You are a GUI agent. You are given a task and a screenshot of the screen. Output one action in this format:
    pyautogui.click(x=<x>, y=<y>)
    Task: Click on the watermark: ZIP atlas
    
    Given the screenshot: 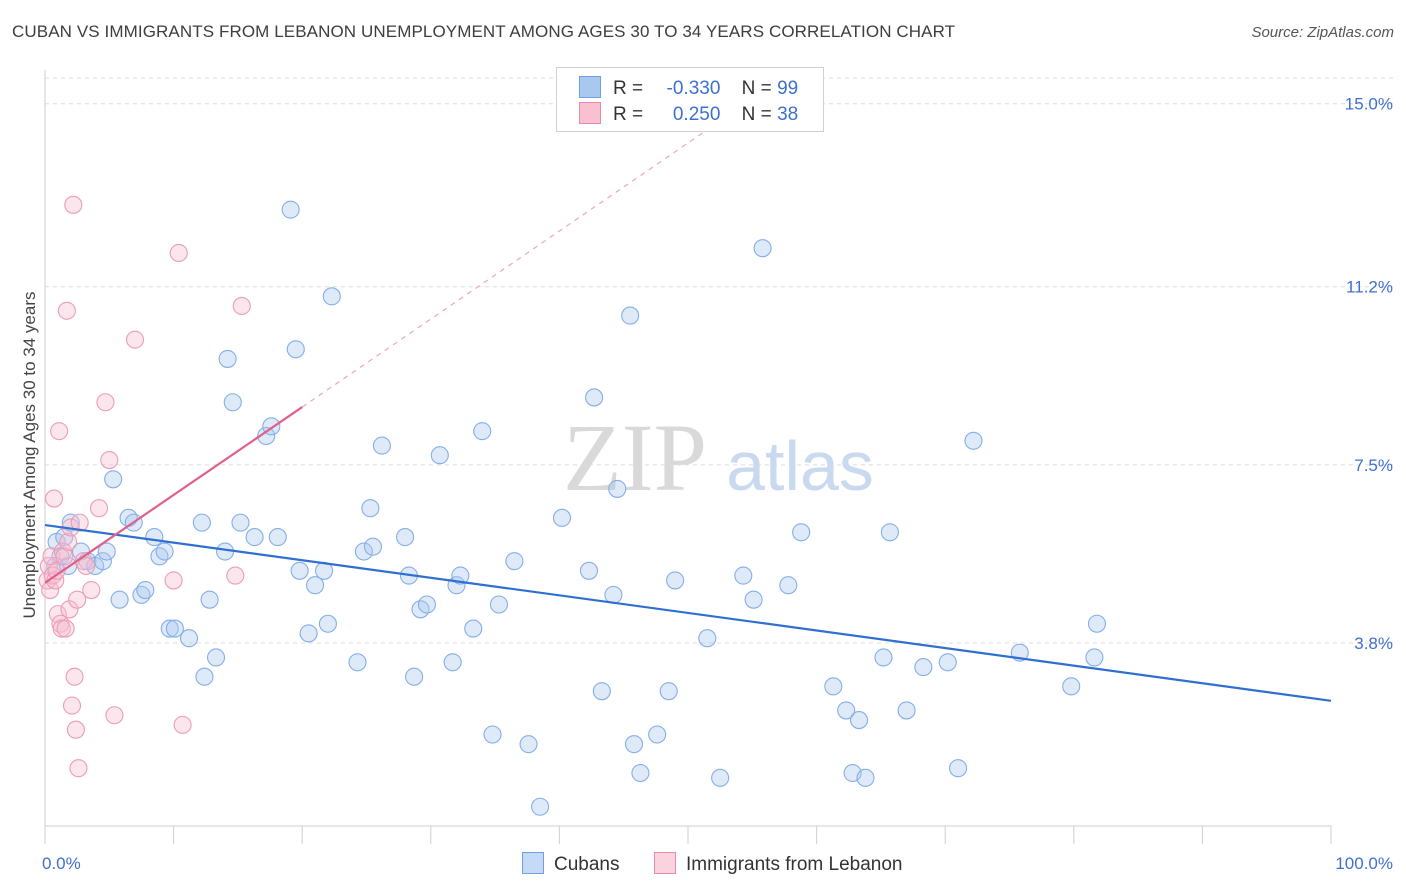 What is the action you would take?
    pyautogui.click(x=718, y=457)
    